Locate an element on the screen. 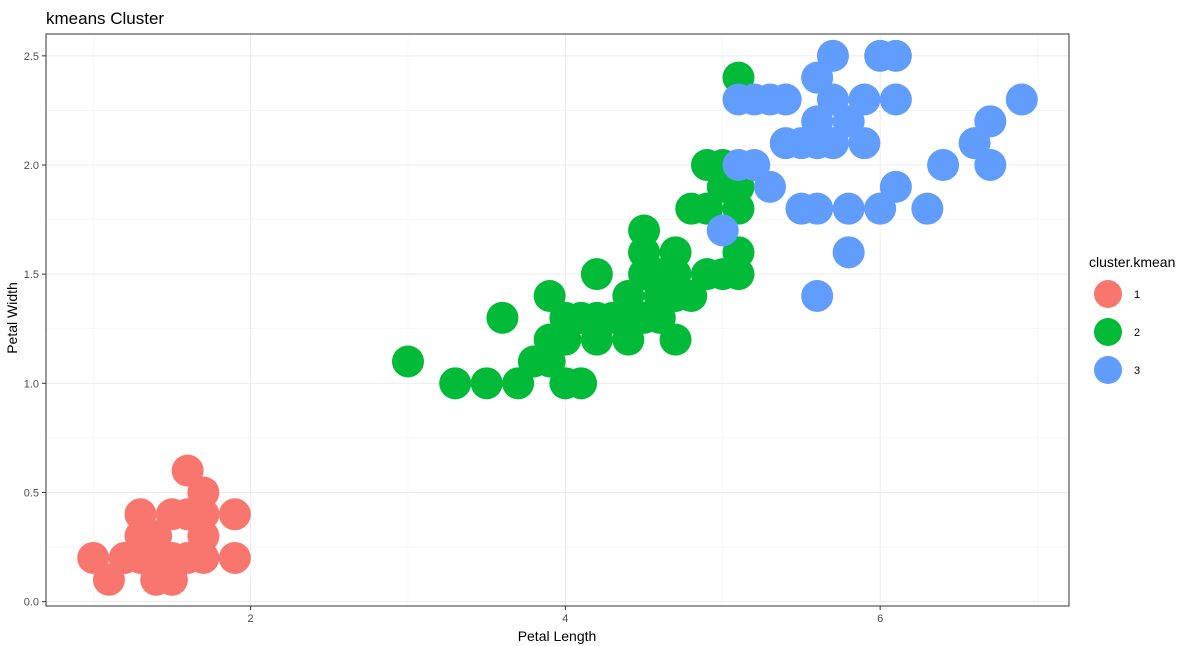 The width and height of the screenshot is (1190, 646). chart-title: kmeans Cluster is located at coordinates (105, 18).